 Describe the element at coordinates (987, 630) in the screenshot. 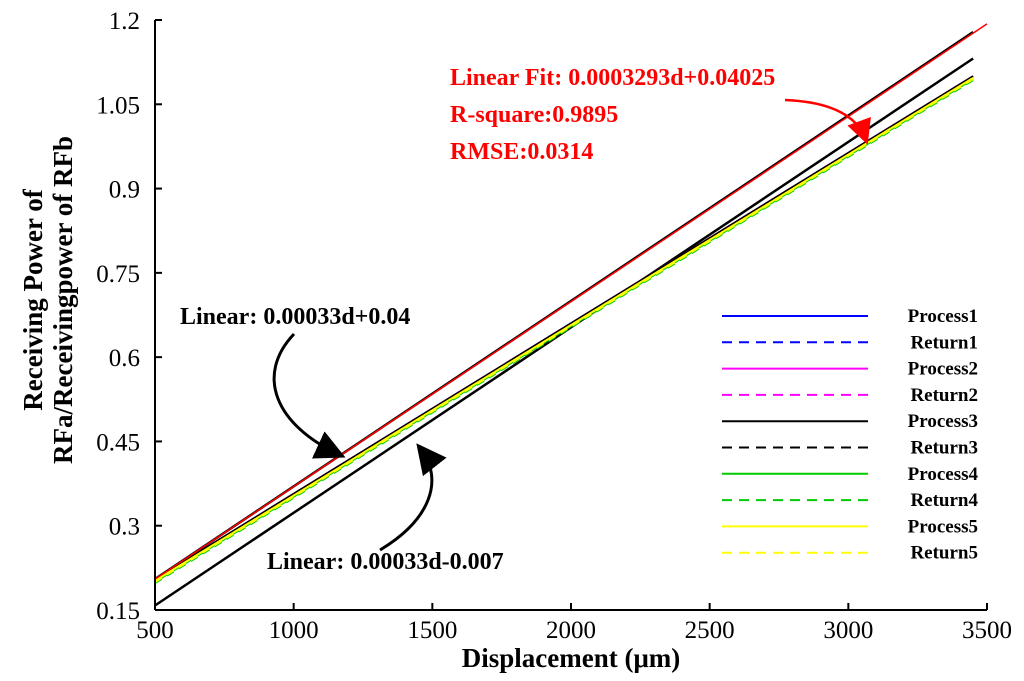

I see `x-tick-label: 3500` at that location.